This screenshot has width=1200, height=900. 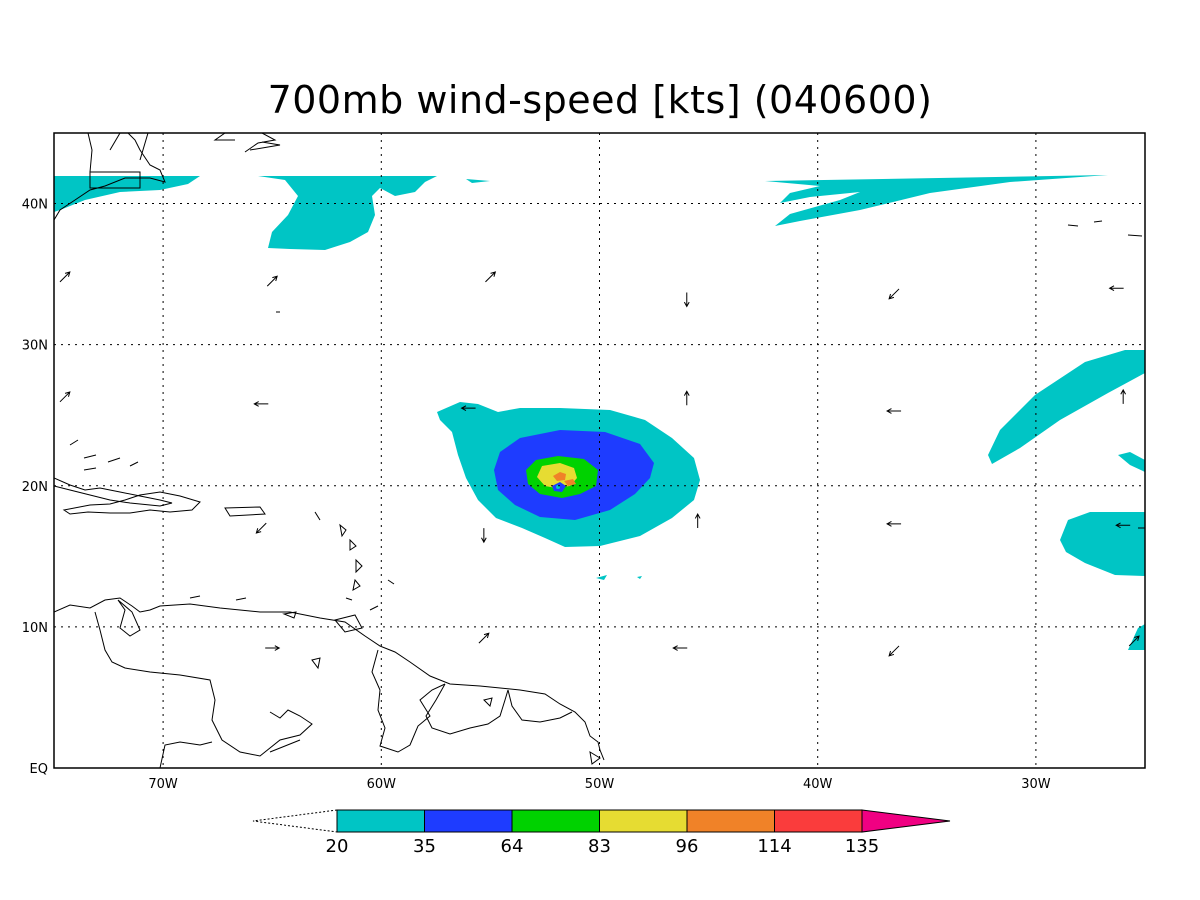 I want to click on coast-nyc-box, so click(x=115, y=180).